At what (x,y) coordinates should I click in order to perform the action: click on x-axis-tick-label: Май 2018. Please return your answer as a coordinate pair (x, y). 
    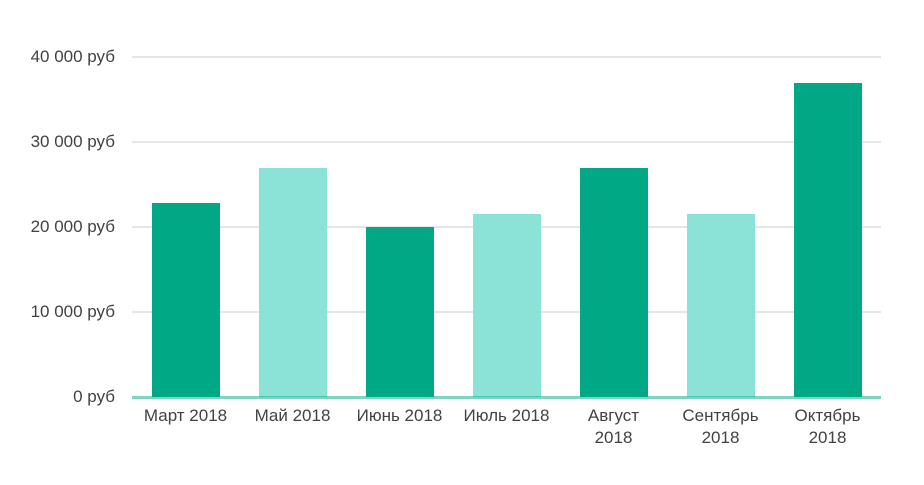
    Looking at the image, I should click on (292, 416).